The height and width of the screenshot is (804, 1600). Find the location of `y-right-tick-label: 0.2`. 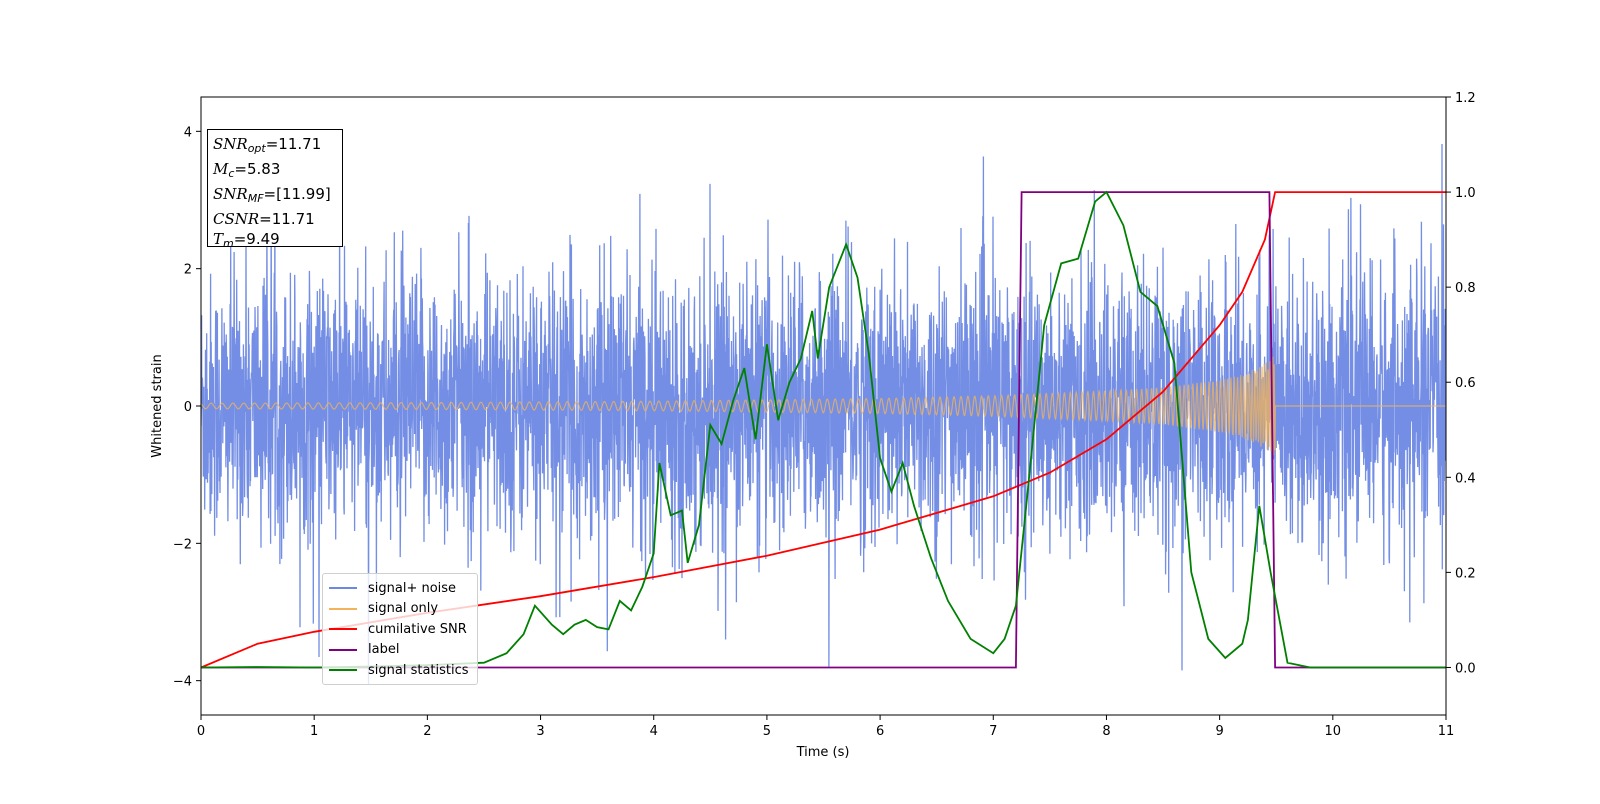

y-right-tick-label: 0.2 is located at coordinates (1465, 573).